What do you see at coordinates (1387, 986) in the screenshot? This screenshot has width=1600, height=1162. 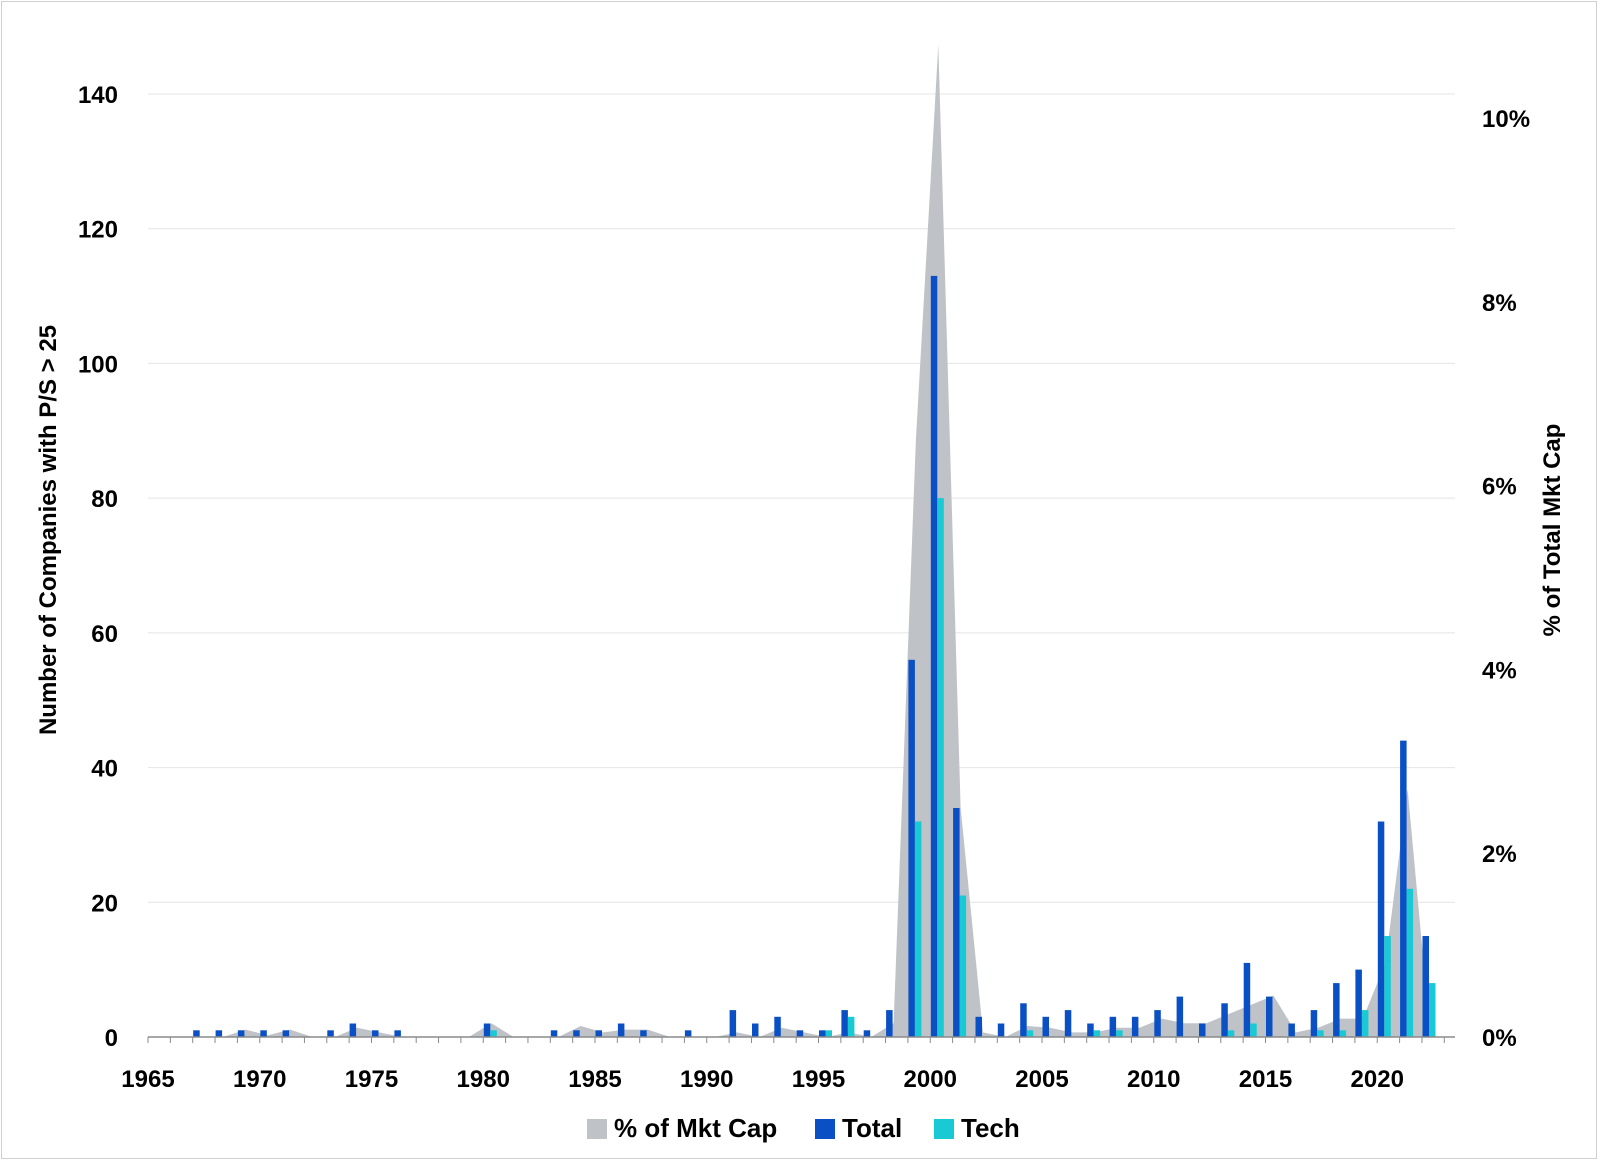 I see `bar-tech-2020` at bounding box center [1387, 986].